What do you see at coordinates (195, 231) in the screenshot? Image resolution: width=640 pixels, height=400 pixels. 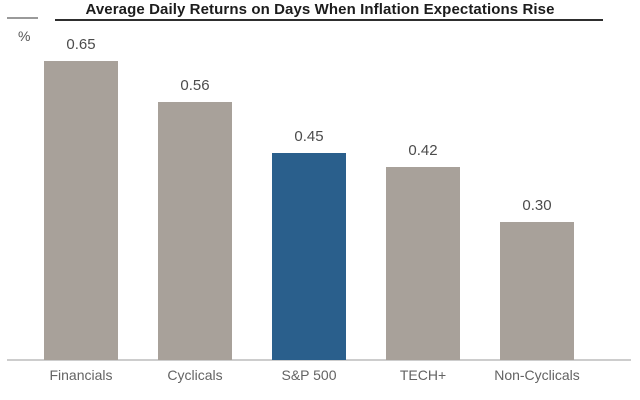 I see `bar-cyclicals` at bounding box center [195, 231].